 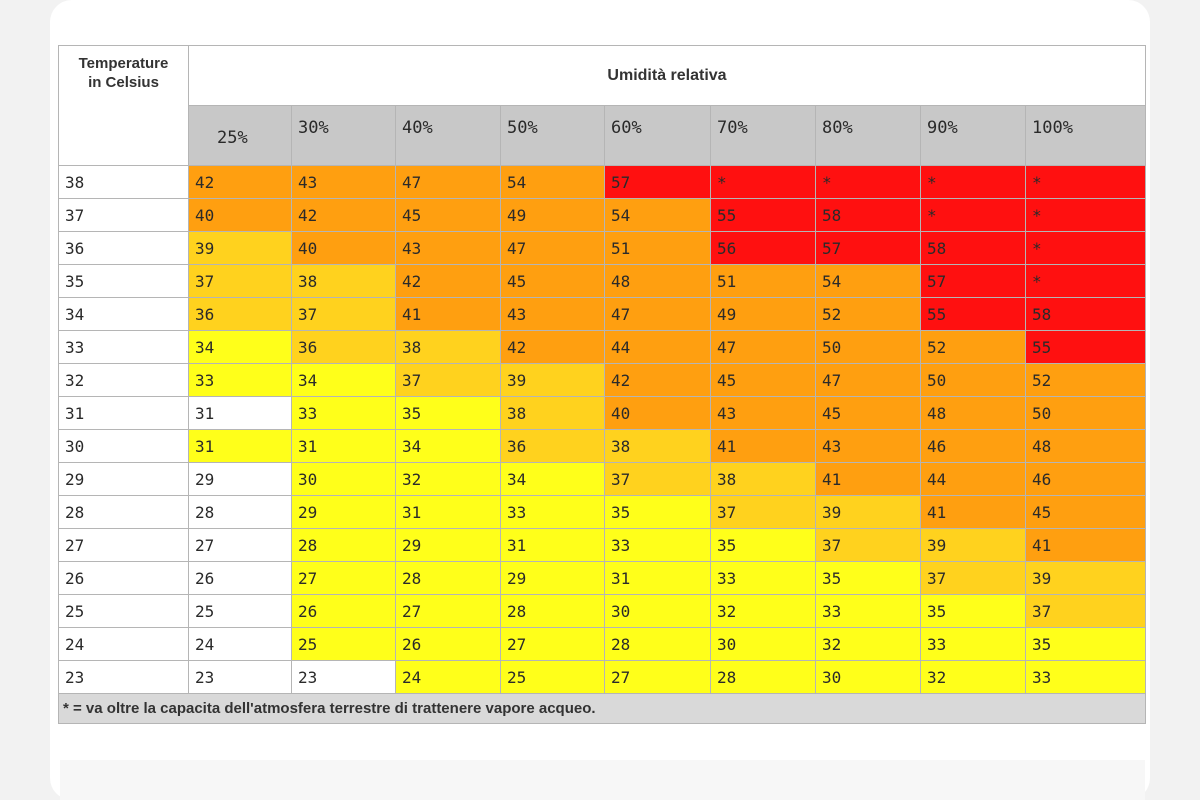 I want to click on table-row: 27 27 28 29 31 33 35 37 39 41, so click(x=602, y=545).